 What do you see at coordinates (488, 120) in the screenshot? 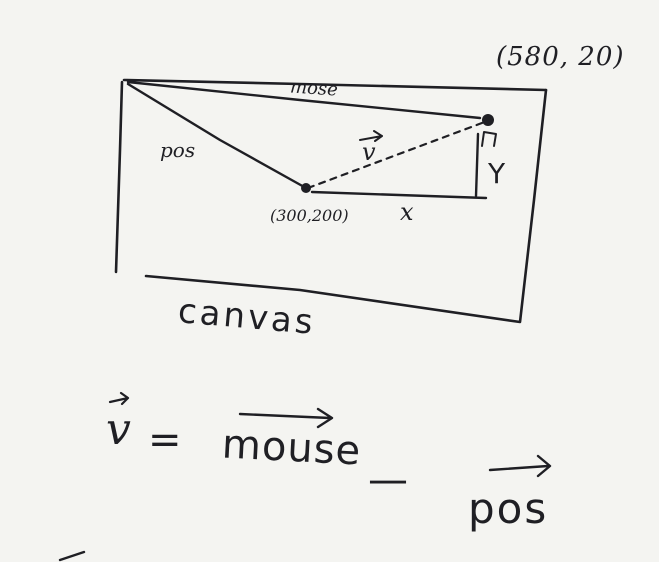
I see `mouse-point` at bounding box center [488, 120].